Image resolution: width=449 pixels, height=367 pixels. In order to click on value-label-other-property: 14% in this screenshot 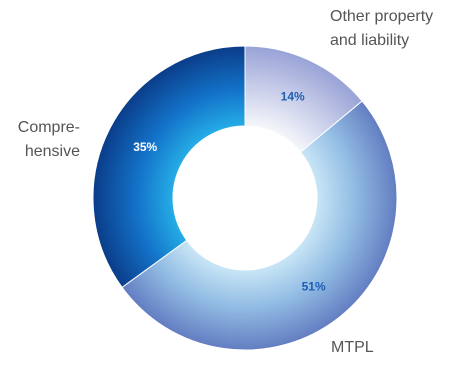, I will do `click(293, 97)`.